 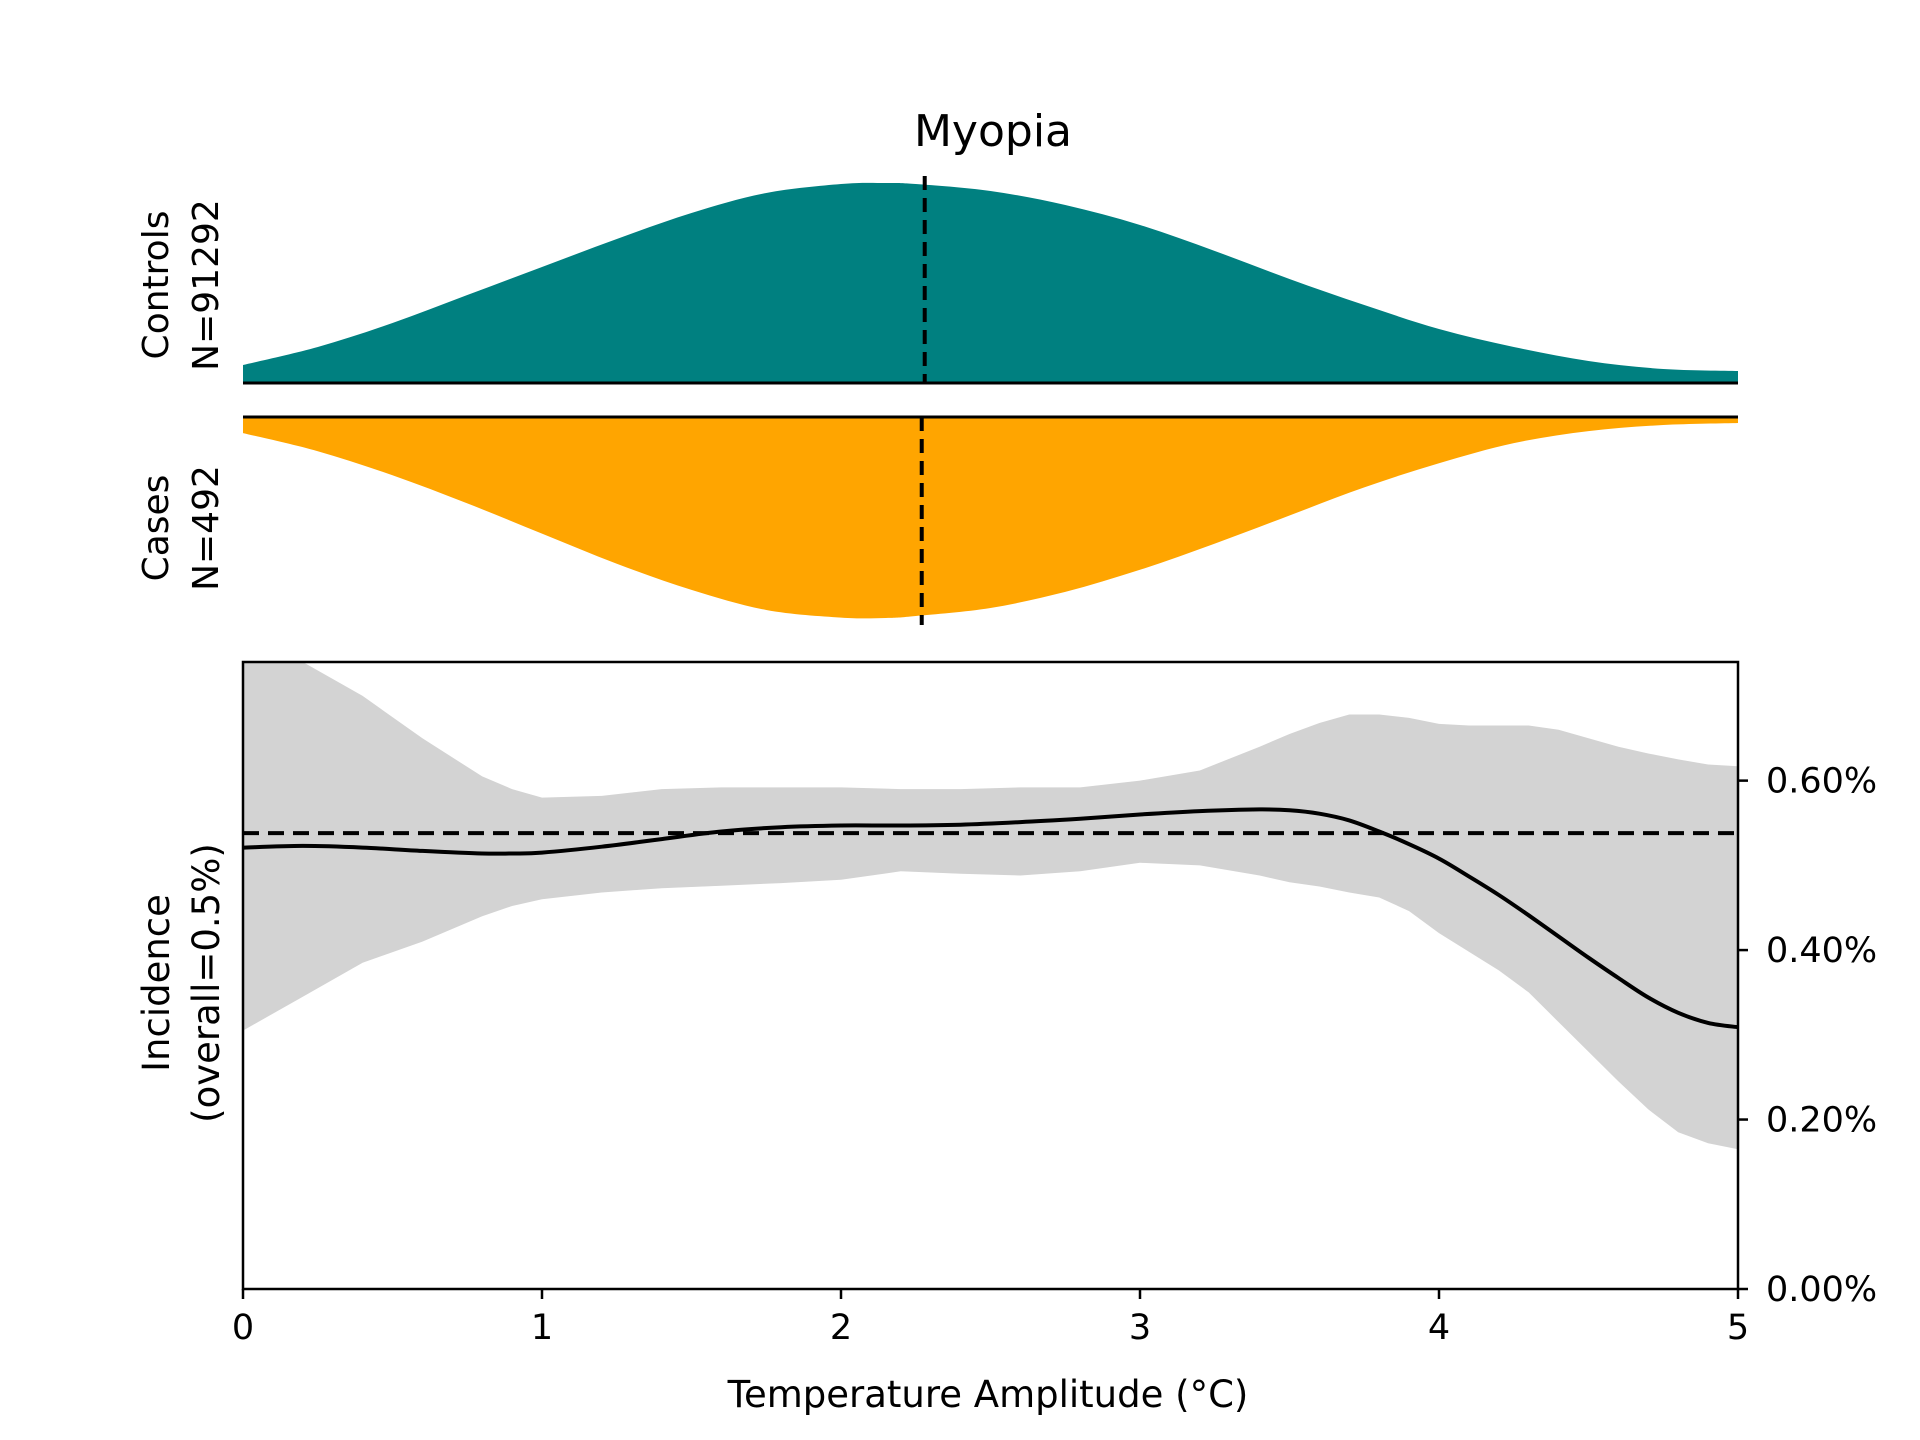 I want to click on y-tick-label: 0.40%, so click(x=1821, y=951).